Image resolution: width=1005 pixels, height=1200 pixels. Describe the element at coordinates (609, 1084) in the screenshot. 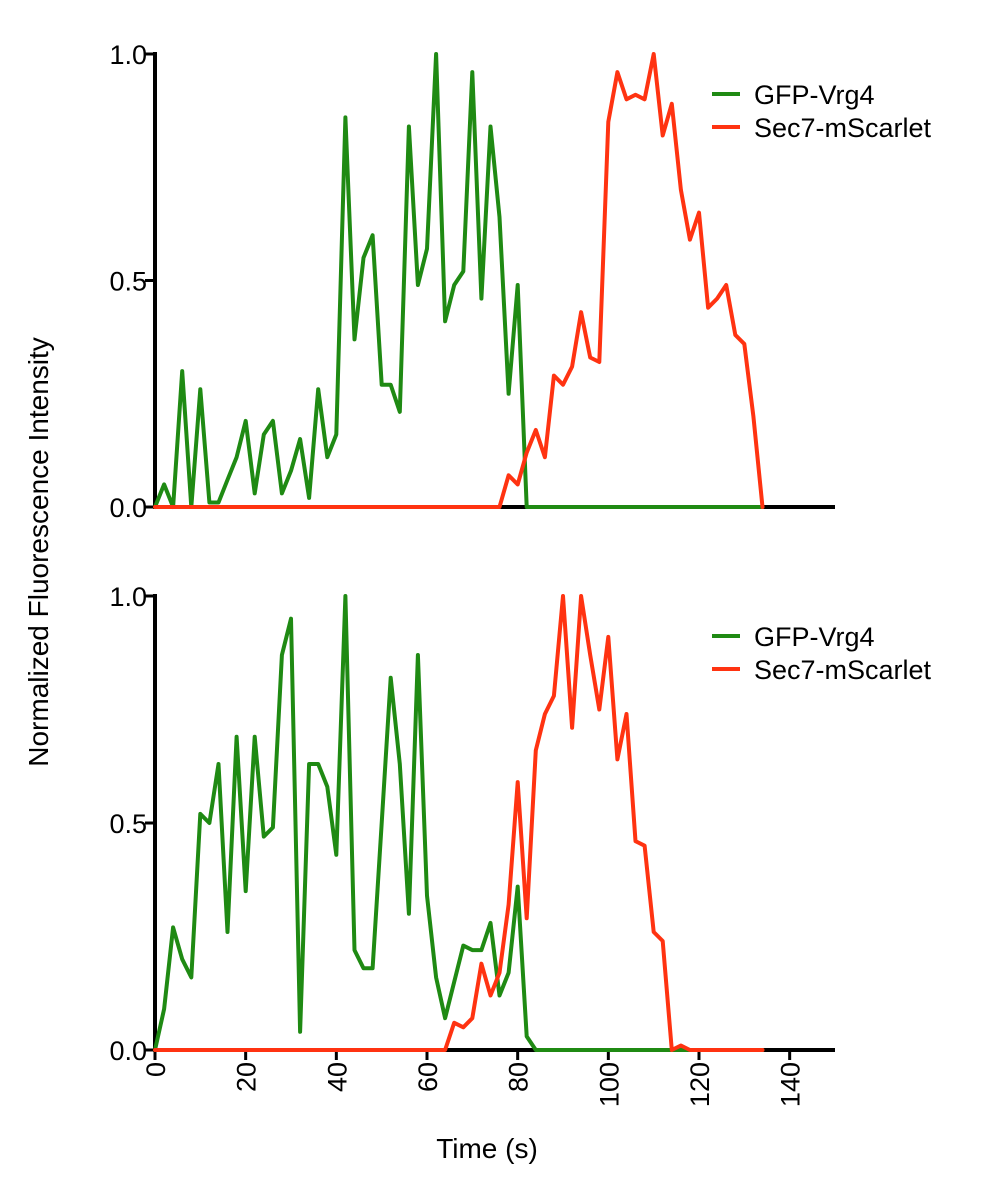

I see `bottom-x-tick-label-100: 100` at that location.